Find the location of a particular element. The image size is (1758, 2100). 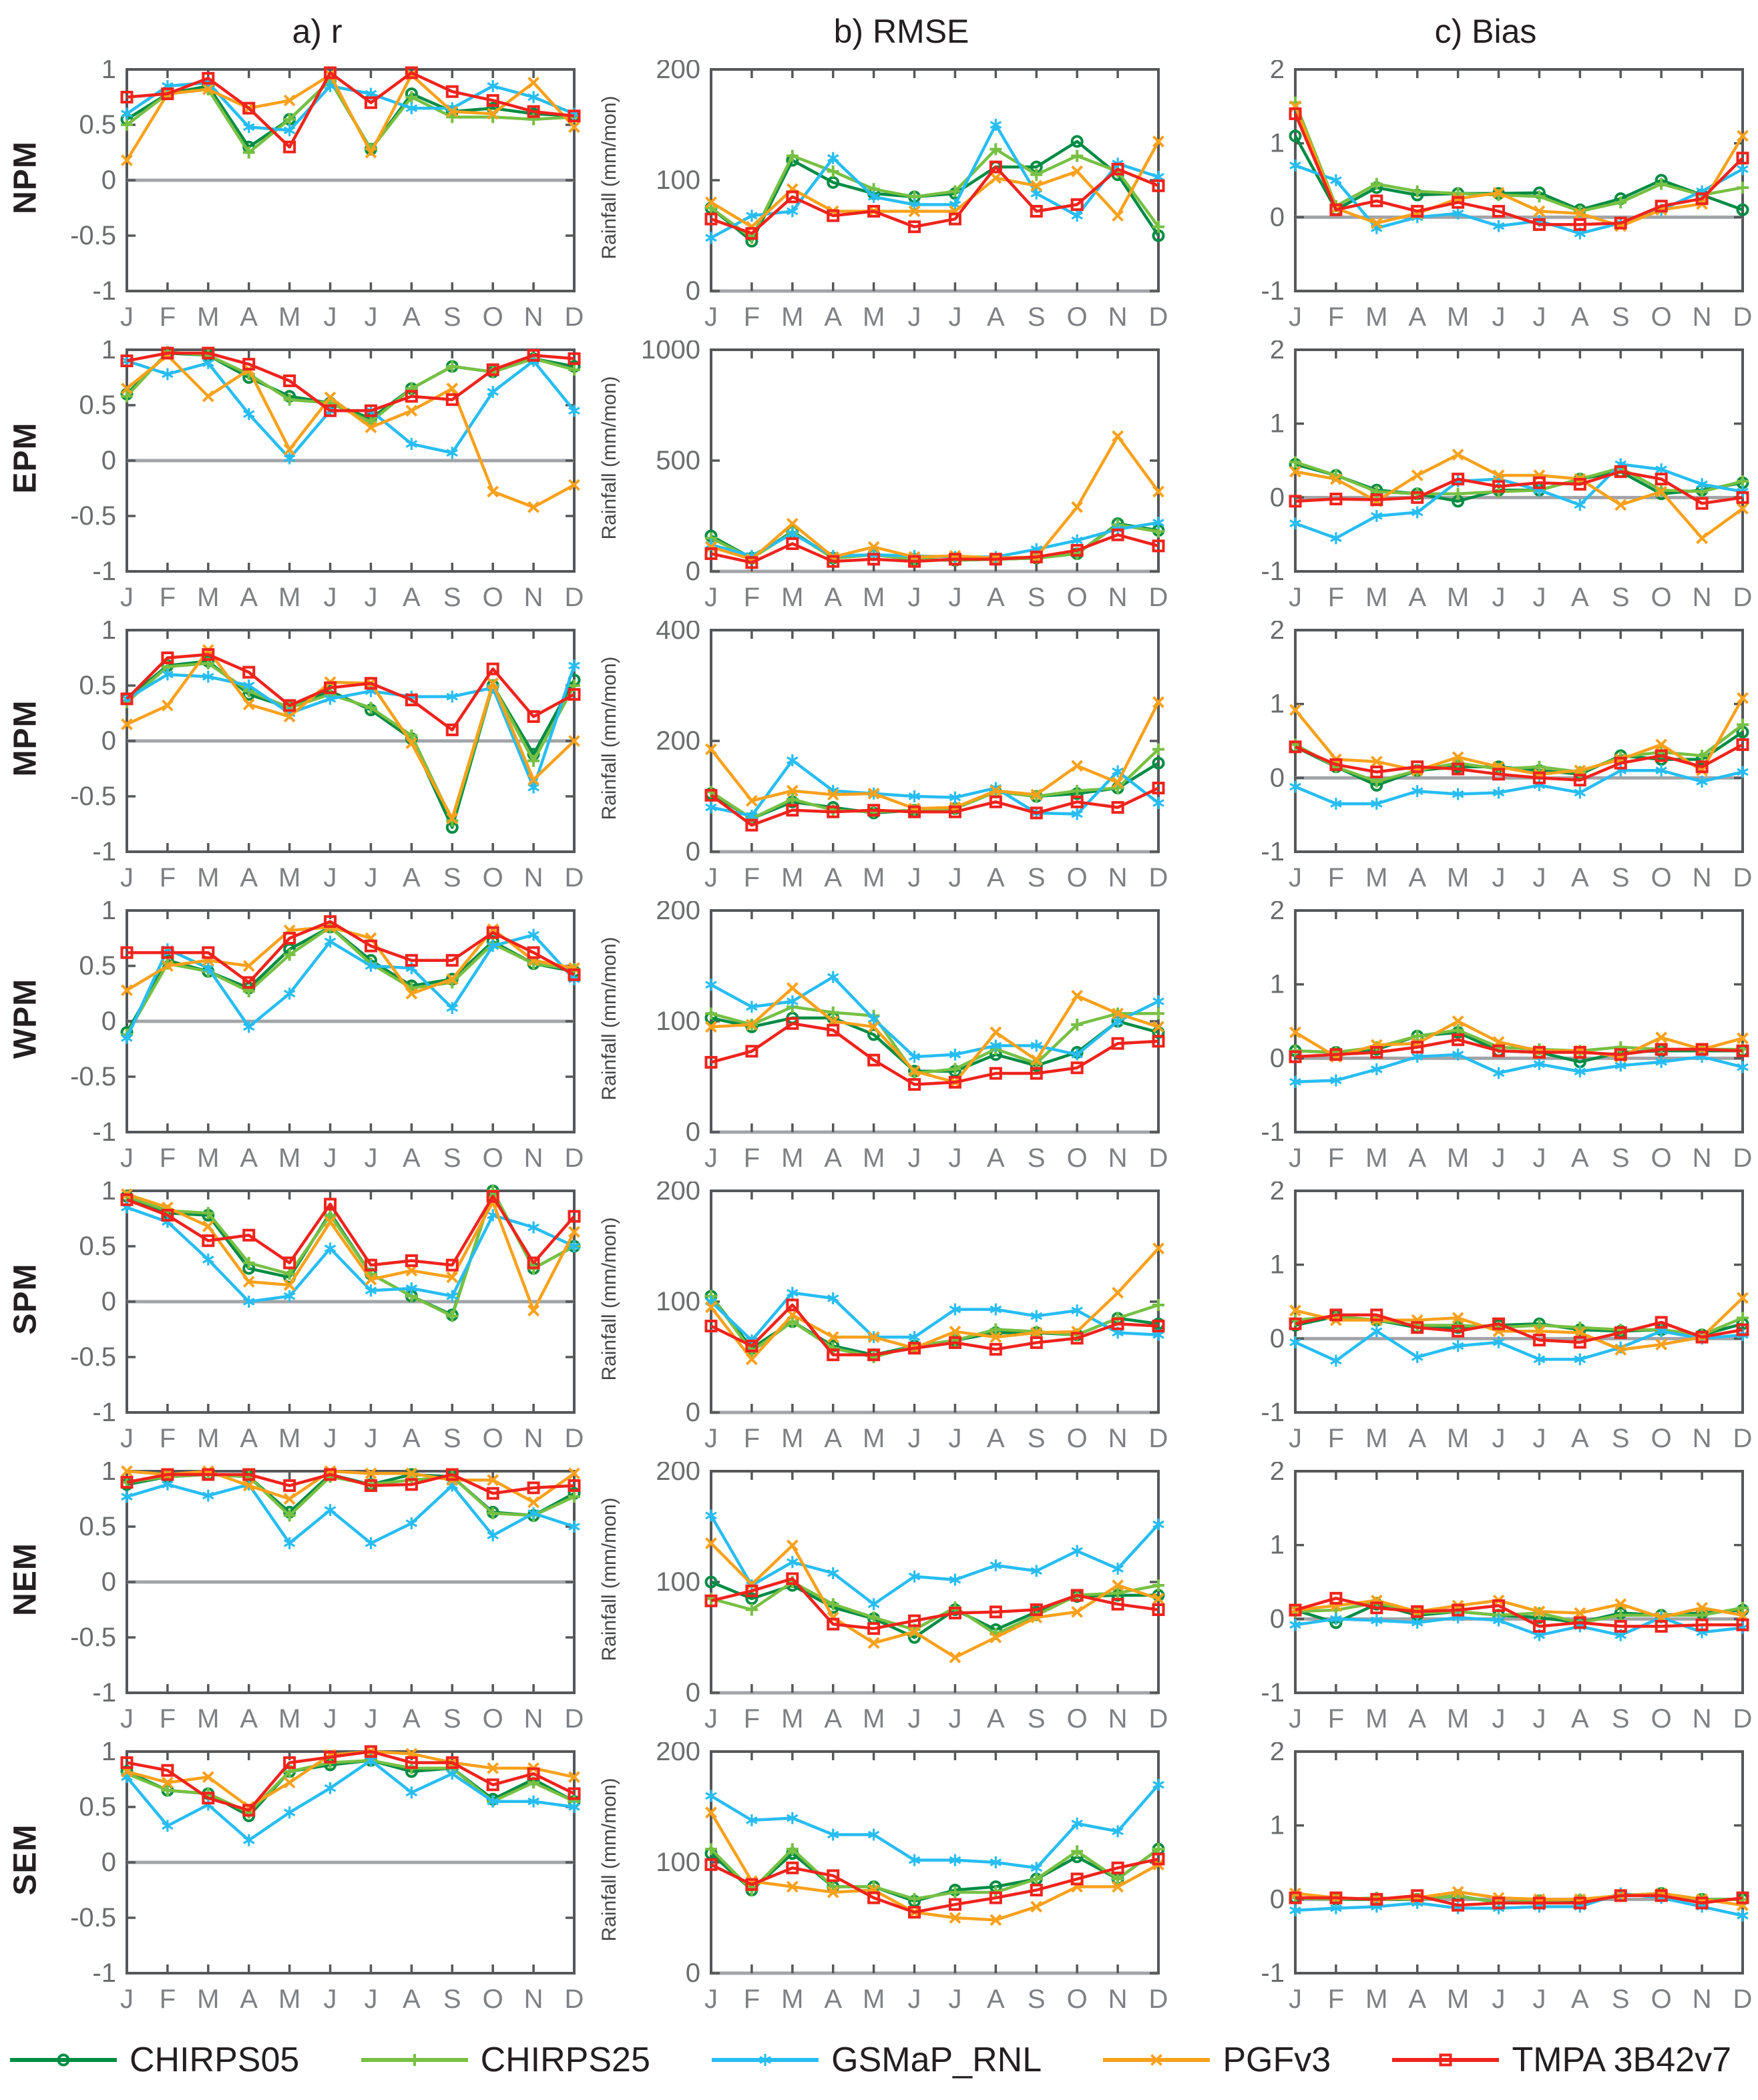

row-label-cell: SEM is located at coordinates (25, 1882).